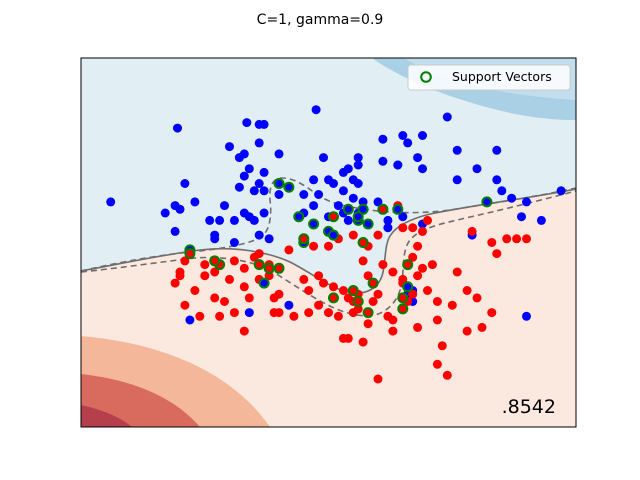 The height and width of the screenshot is (480, 640). I want to click on legend: Support Vectors, so click(489, 77).